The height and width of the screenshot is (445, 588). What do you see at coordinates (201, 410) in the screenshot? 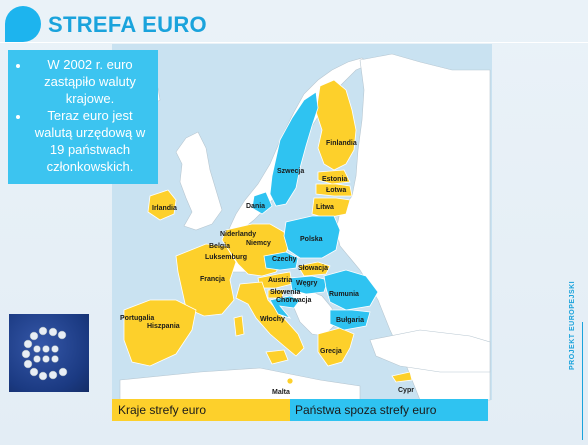
I see `legend-euro: Kraje strefy euro` at bounding box center [201, 410].